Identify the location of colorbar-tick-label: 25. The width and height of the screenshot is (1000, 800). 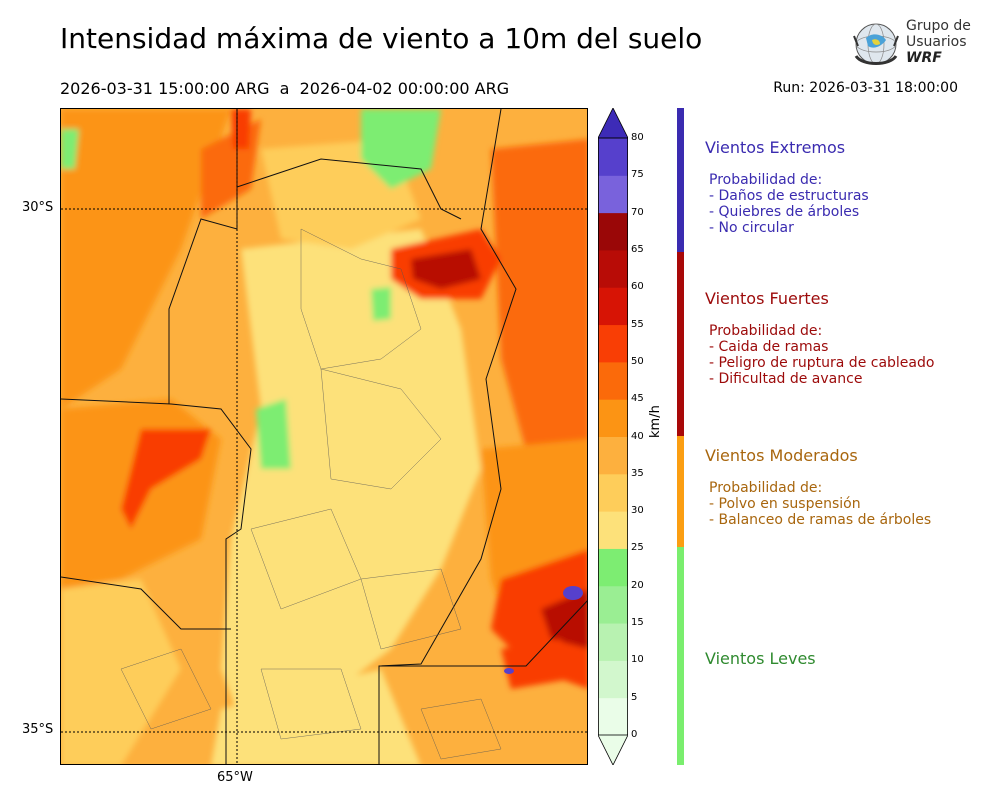
(637, 548).